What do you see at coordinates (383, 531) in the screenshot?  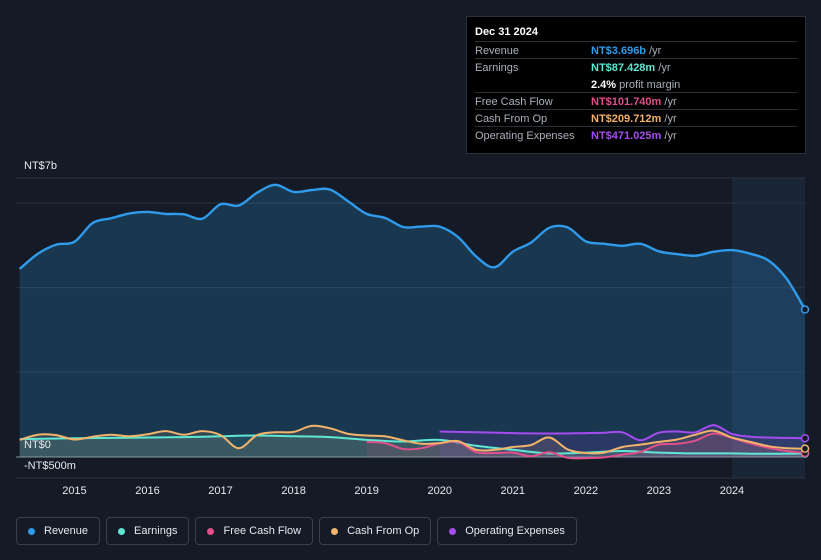 I see `legend-label: Cash From Op` at bounding box center [383, 531].